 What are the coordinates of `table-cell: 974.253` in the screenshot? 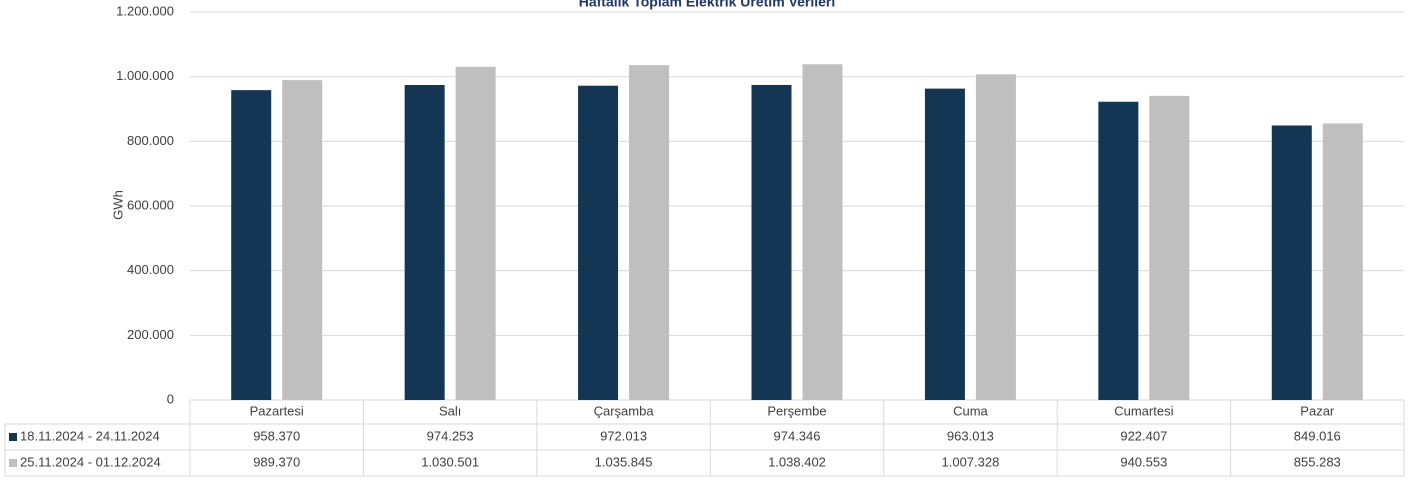 It's located at (450, 435).